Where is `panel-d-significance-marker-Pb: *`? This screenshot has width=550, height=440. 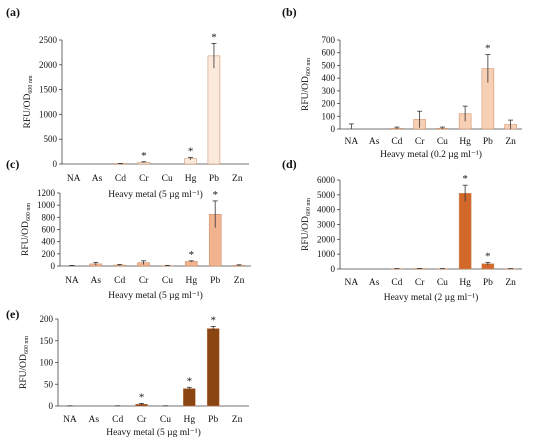 panel-d-significance-marker-Pb: * is located at coordinates (488, 256).